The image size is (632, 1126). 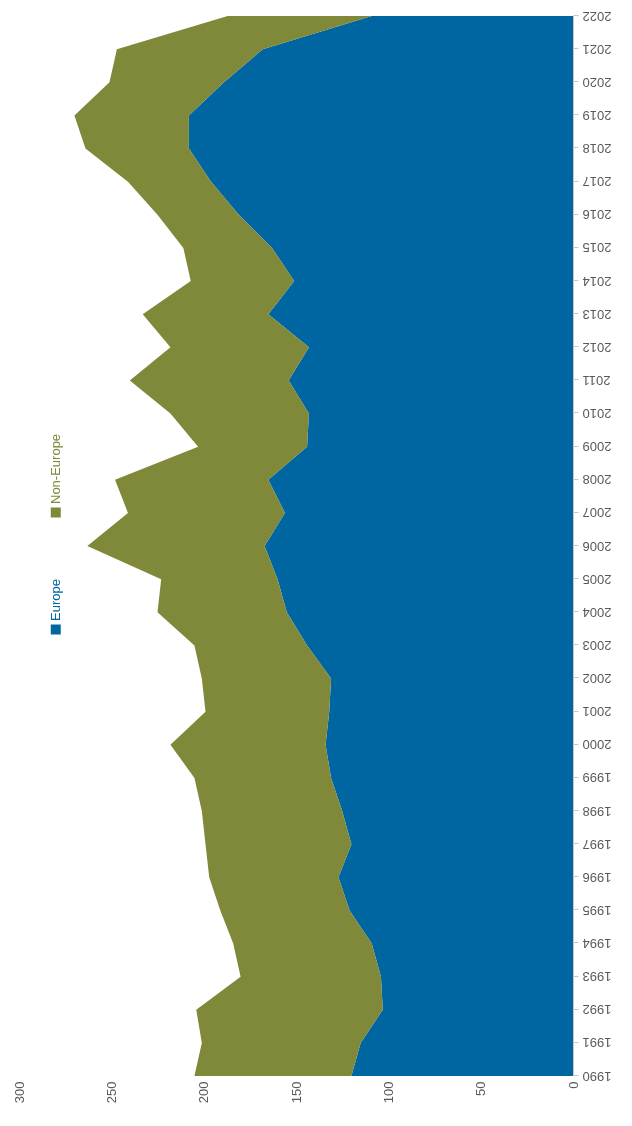 What do you see at coordinates (597, 1010) in the screenshot?
I see `y-tick-label: 1992` at bounding box center [597, 1010].